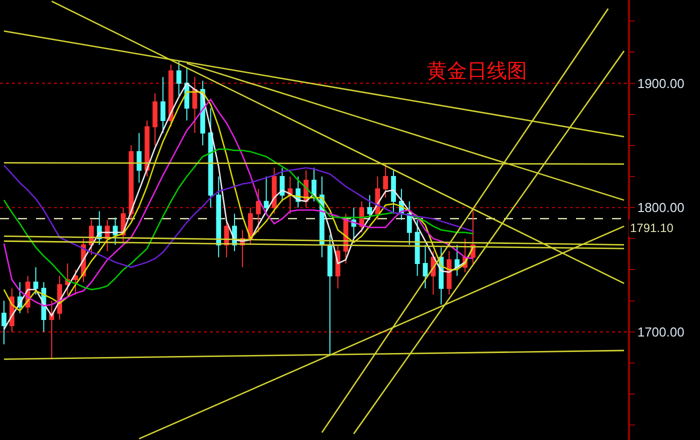 This screenshot has height=440, width=700. I want to click on y-tick-label: 1900.00, so click(660, 83).